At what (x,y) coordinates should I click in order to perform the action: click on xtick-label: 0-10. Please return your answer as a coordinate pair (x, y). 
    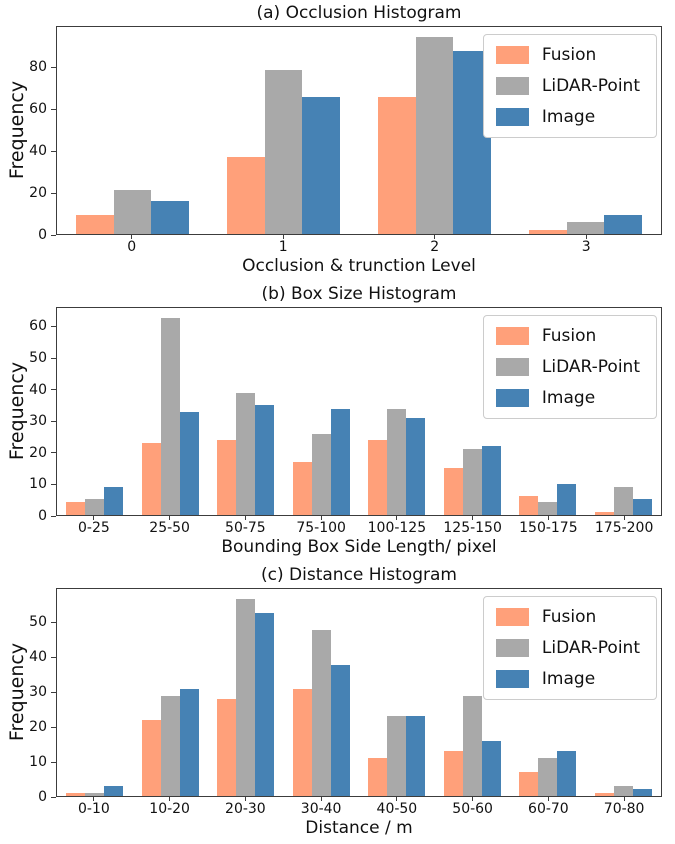
    Looking at the image, I should click on (93, 809).